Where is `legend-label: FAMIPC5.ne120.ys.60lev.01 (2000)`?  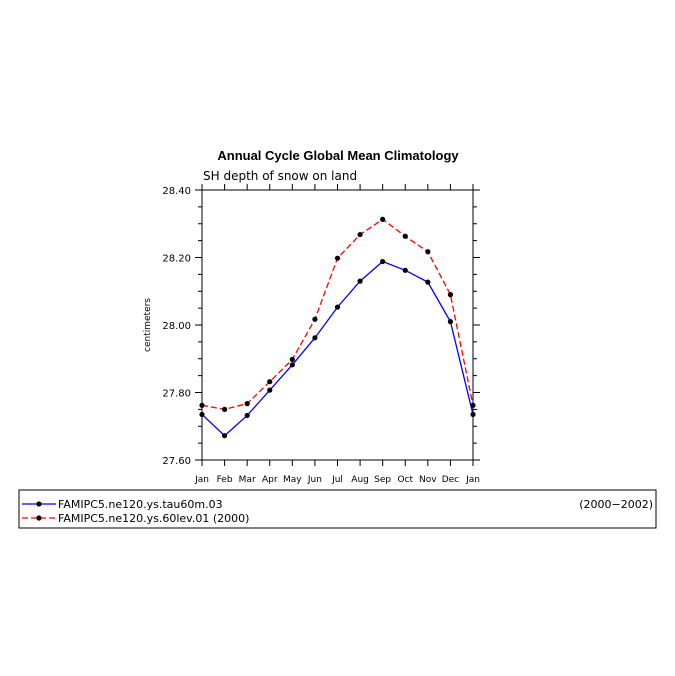 legend-label: FAMIPC5.ne120.ys.60lev.01 (2000) is located at coordinates (153, 518).